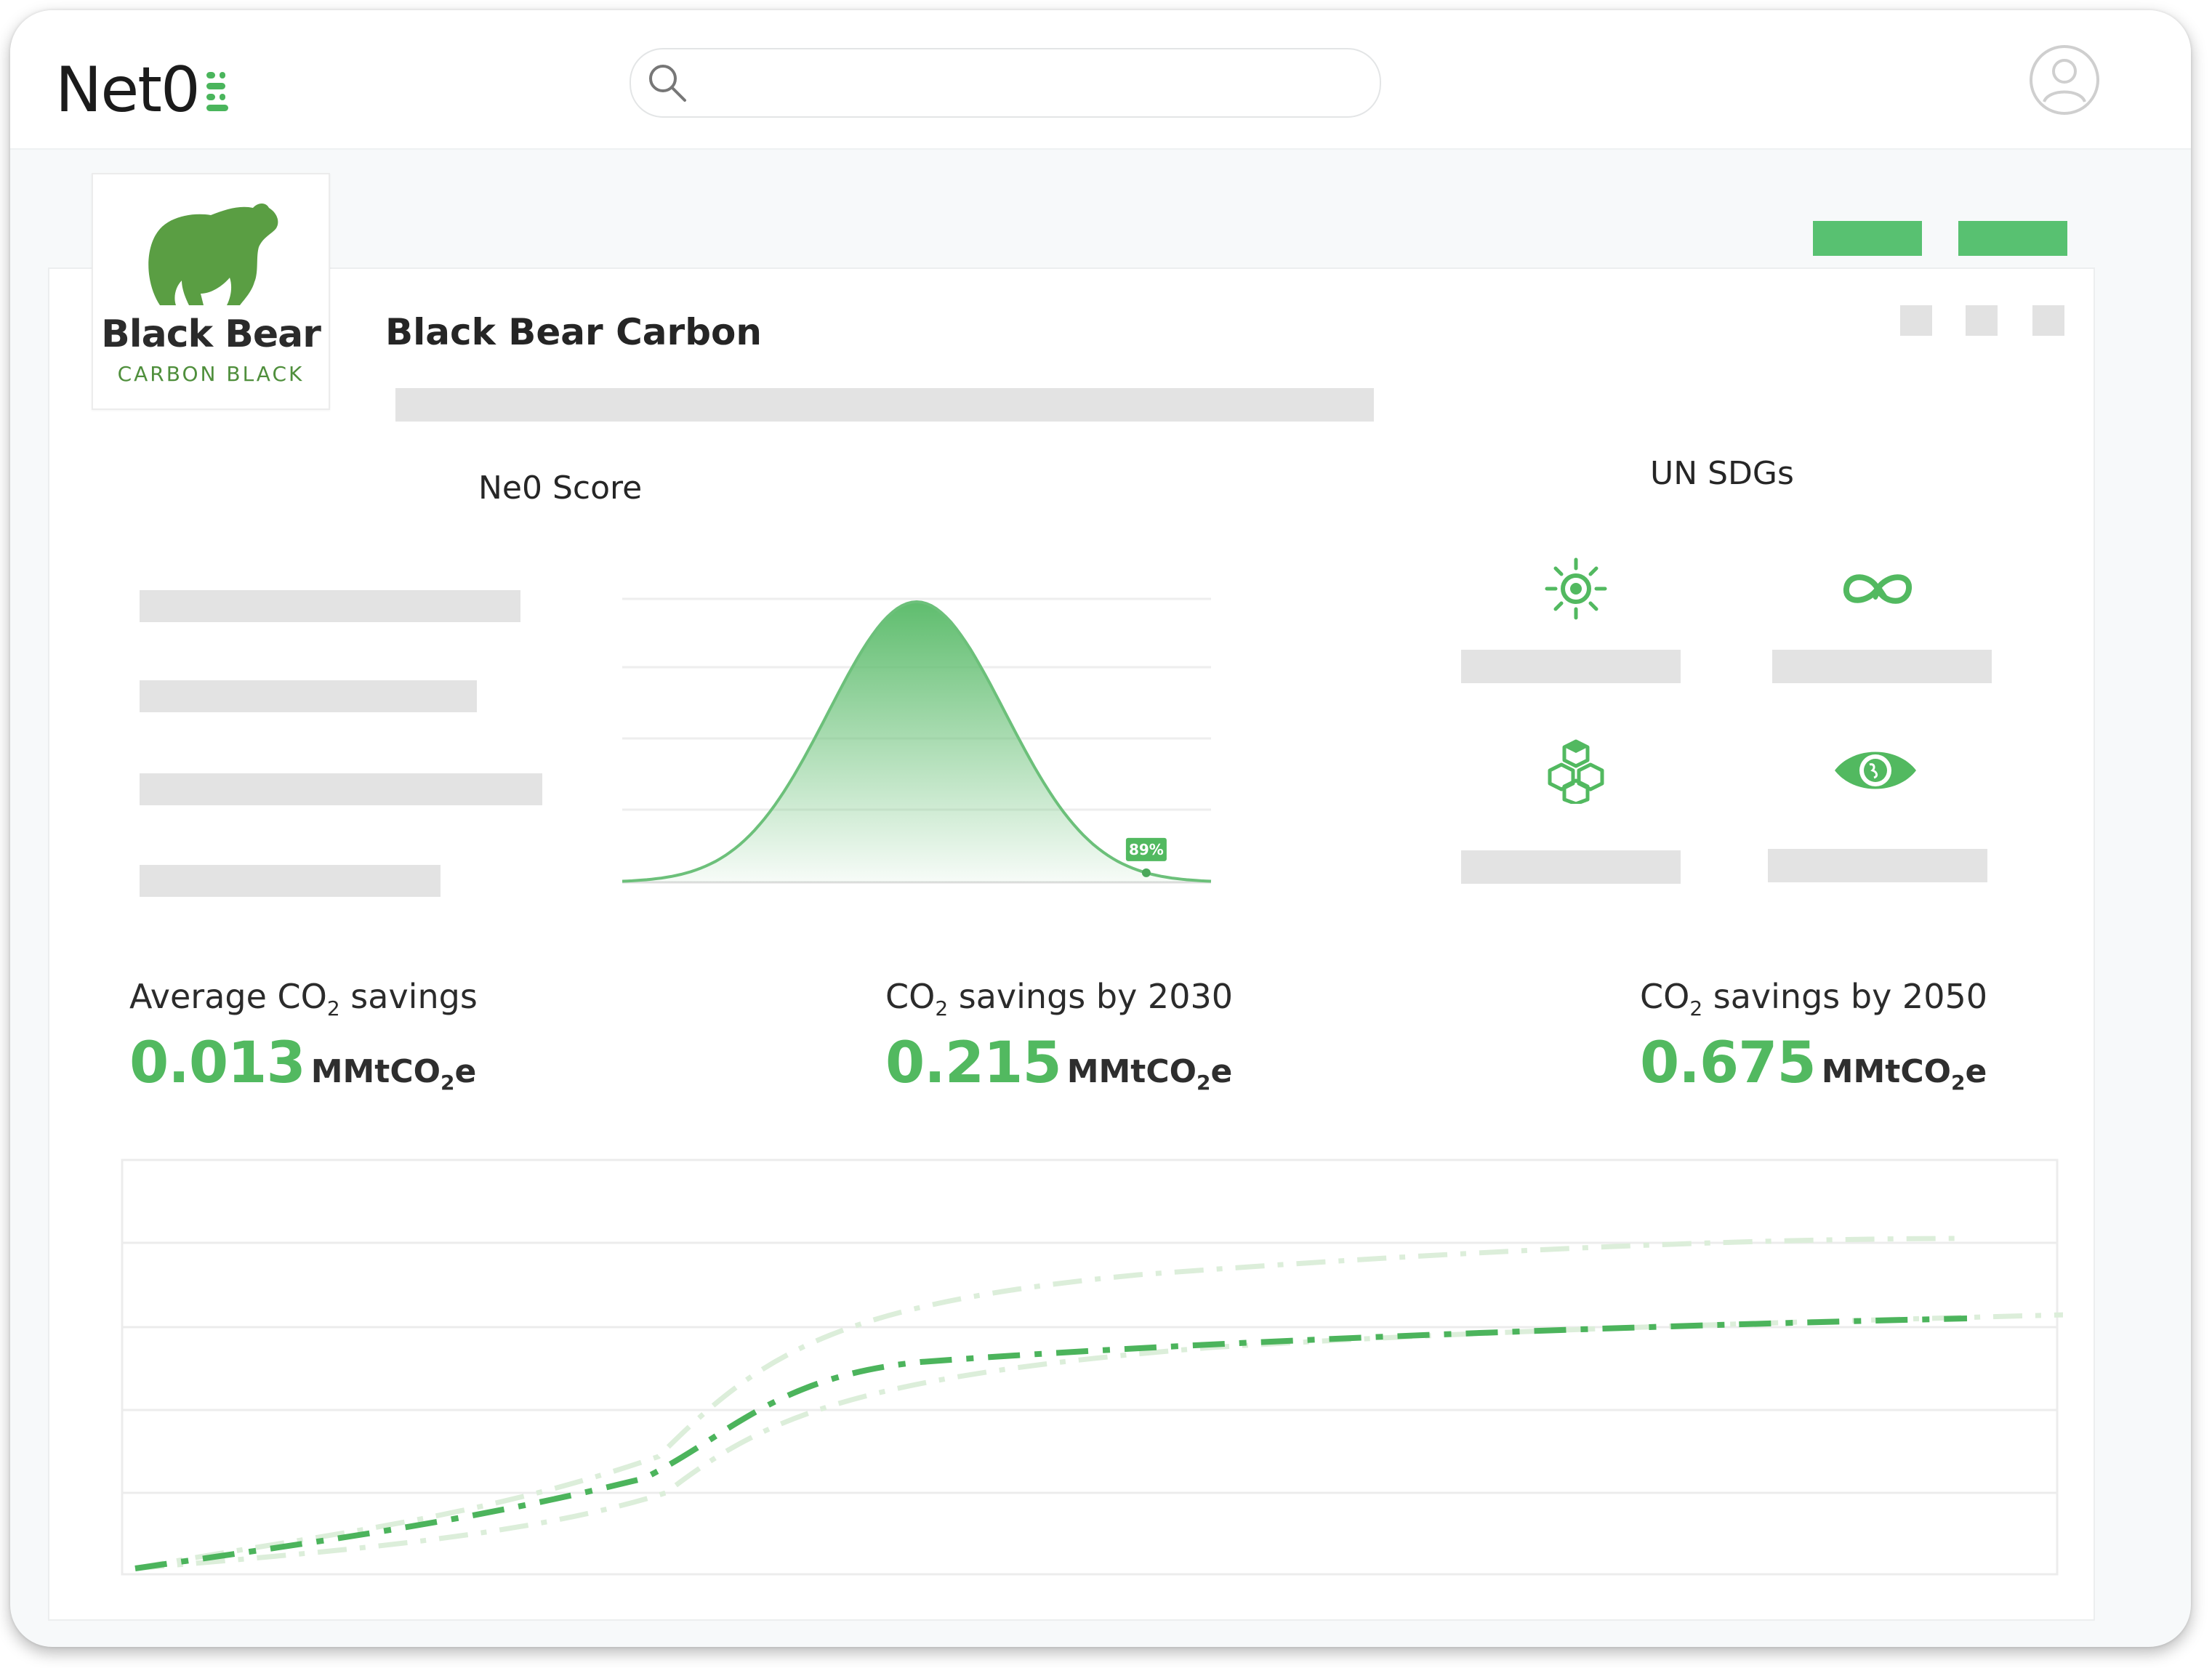 The image size is (2212, 1668). What do you see at coordinates (561, 488) in the screenshot?
I see `score-title: Ne0 Score` at bounding box center [561, 488].